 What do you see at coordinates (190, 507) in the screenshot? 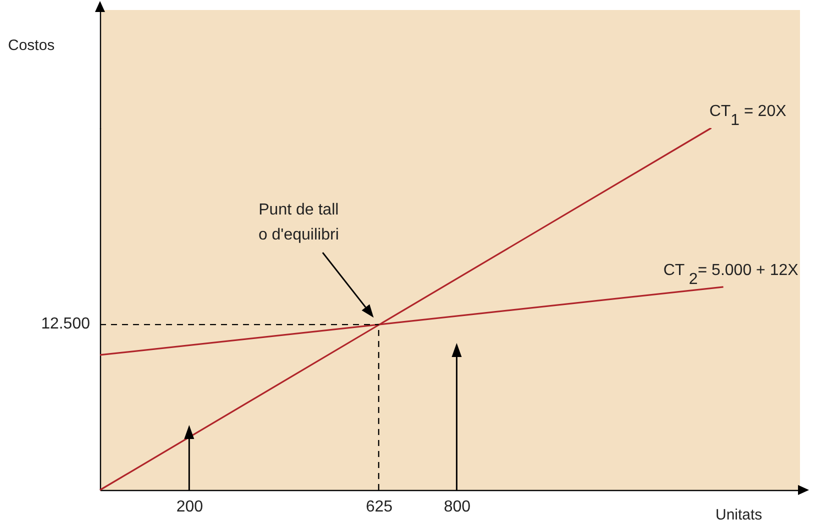
I see `x-tick-label: 200` at bounding box center [190, 507].